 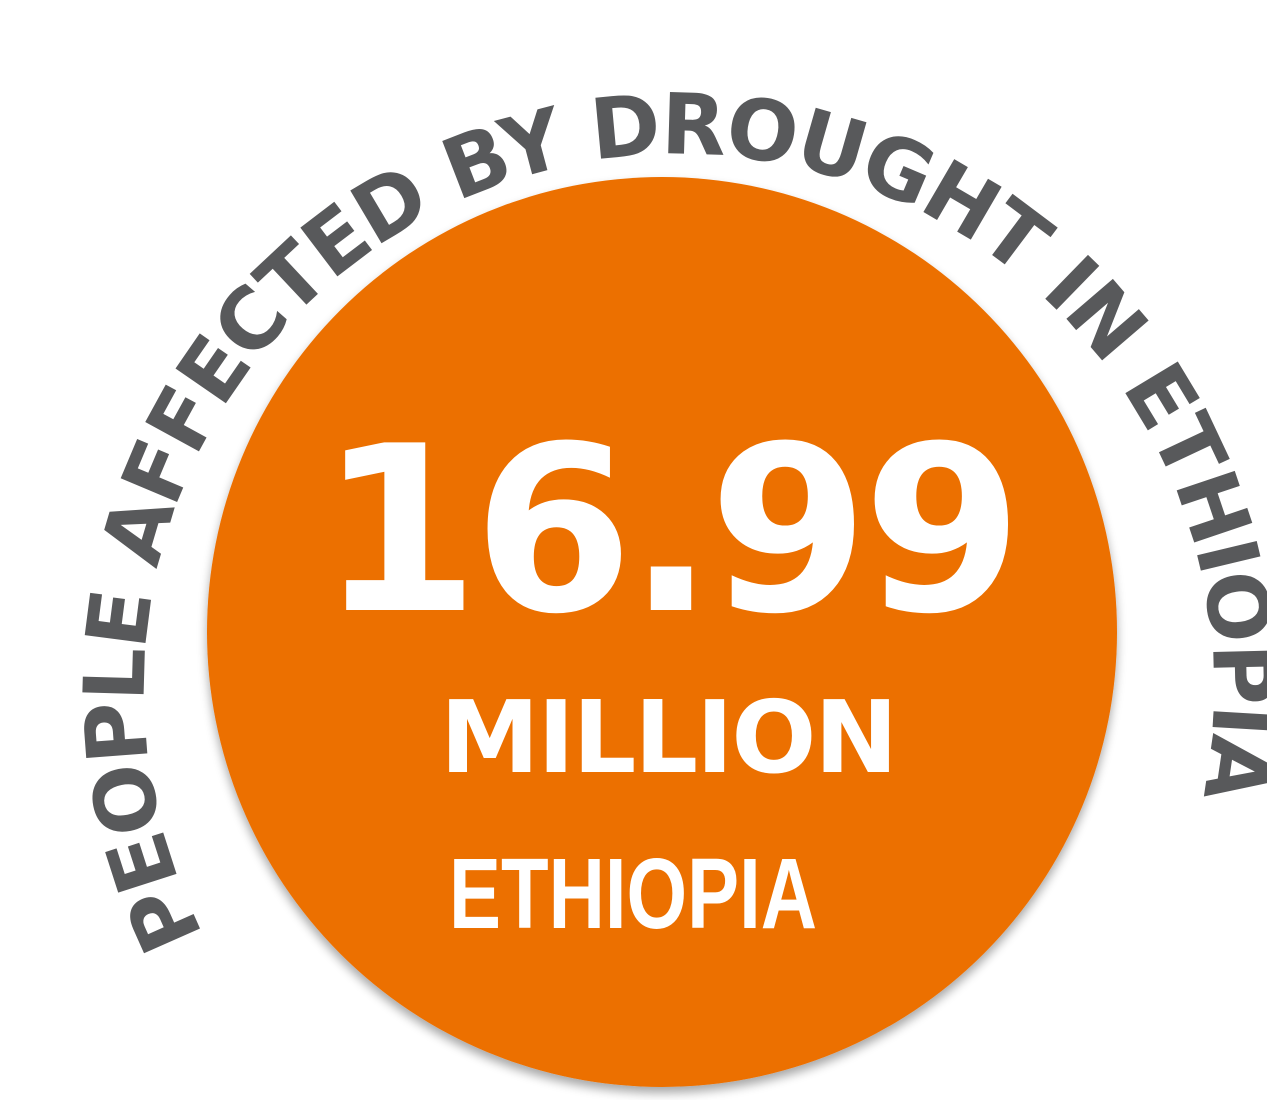 What do you see at coordinates (668, 531) in the screenshot?
I see `statistic-value: 16.99` at bounding box center [668, 531].